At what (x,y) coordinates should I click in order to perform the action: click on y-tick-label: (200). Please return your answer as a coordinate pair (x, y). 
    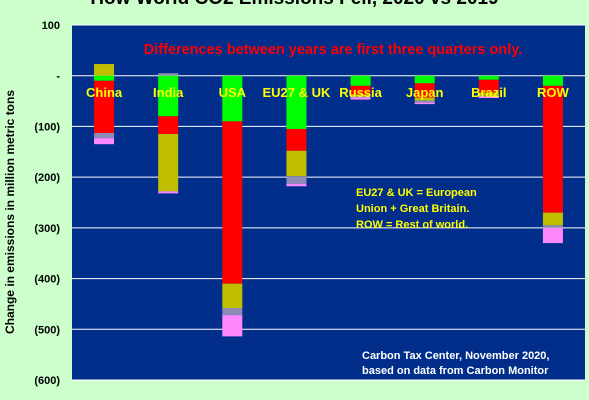
    Looking at the image, I should click on (47, 178).